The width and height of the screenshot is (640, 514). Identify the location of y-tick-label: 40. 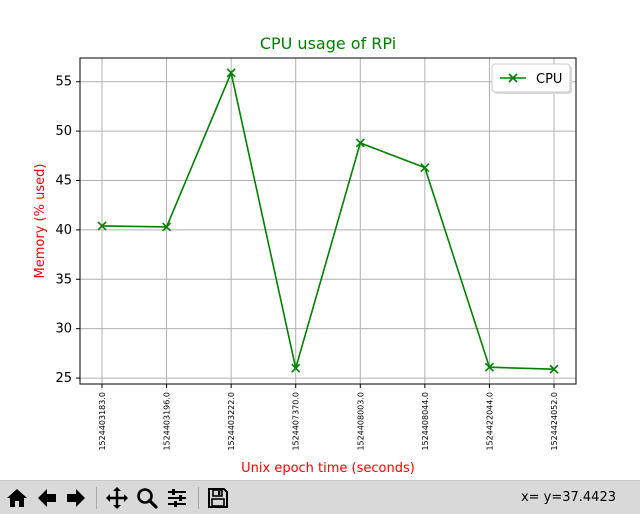
(63, 230).